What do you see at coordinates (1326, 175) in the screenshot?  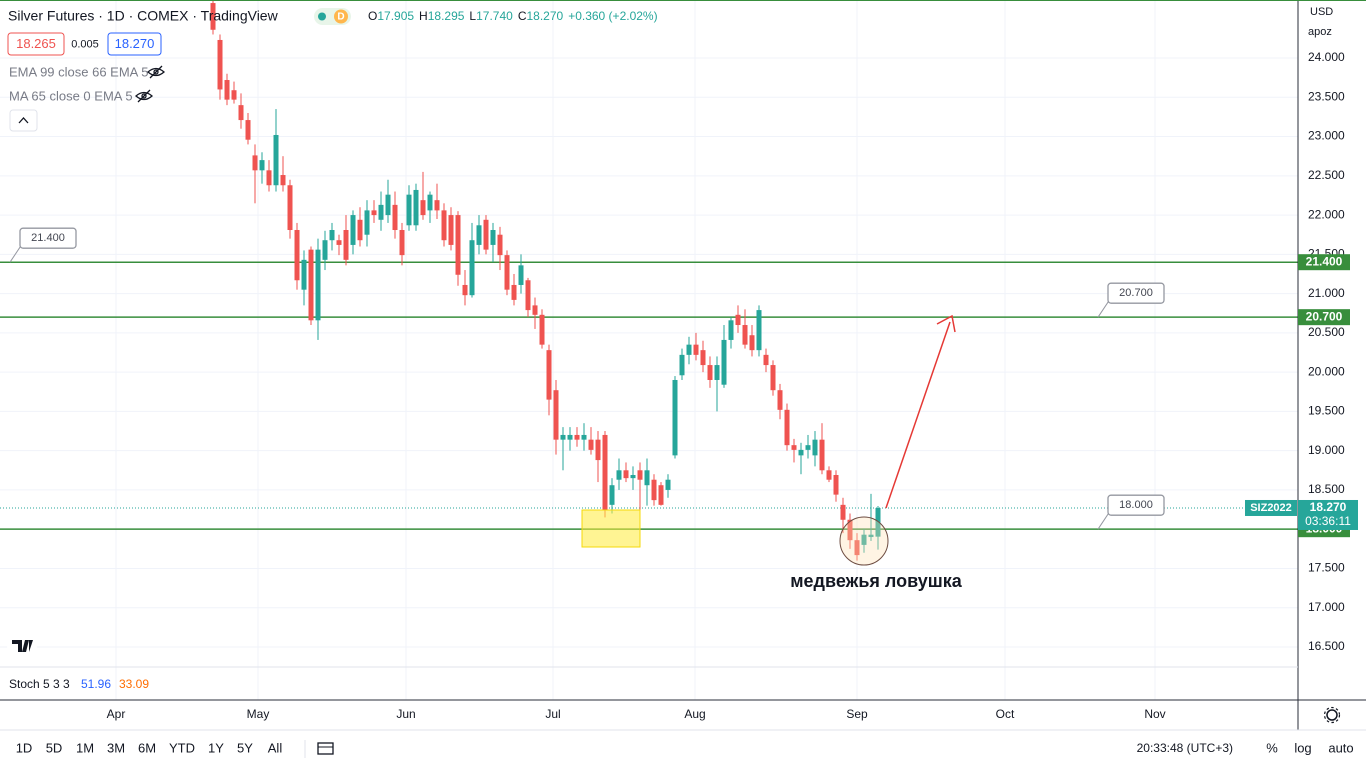 I see `y-tick-label: 22.500` at bounding box center [1326, 175].